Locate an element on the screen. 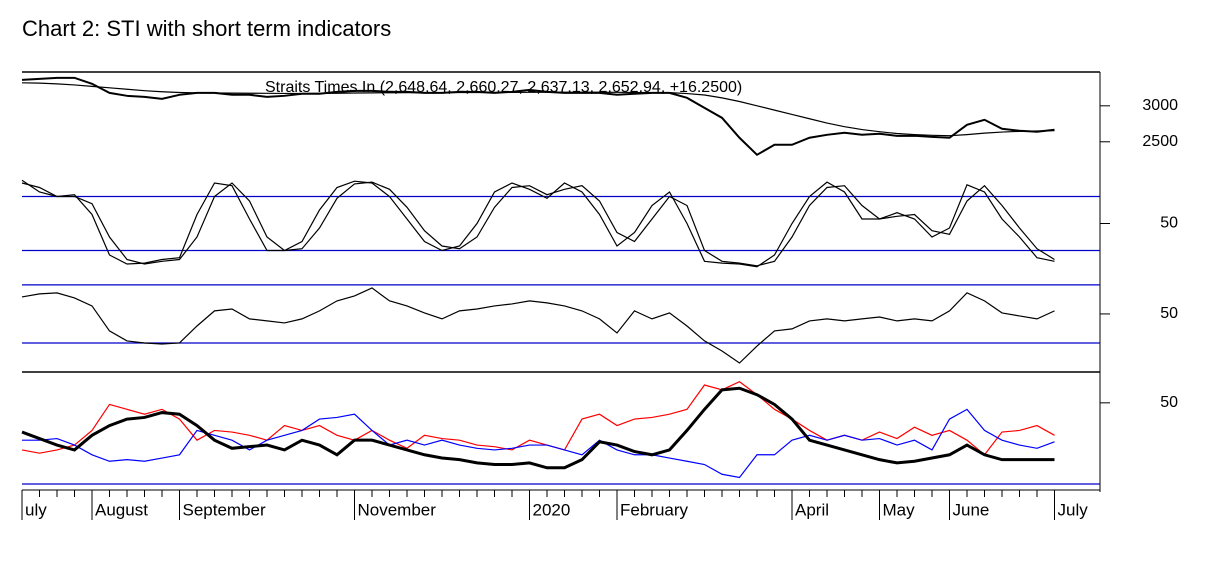 The height and width of the screenshot is (565, 1228). x-tick-label: 2020 is located at coordinates (552, 509).